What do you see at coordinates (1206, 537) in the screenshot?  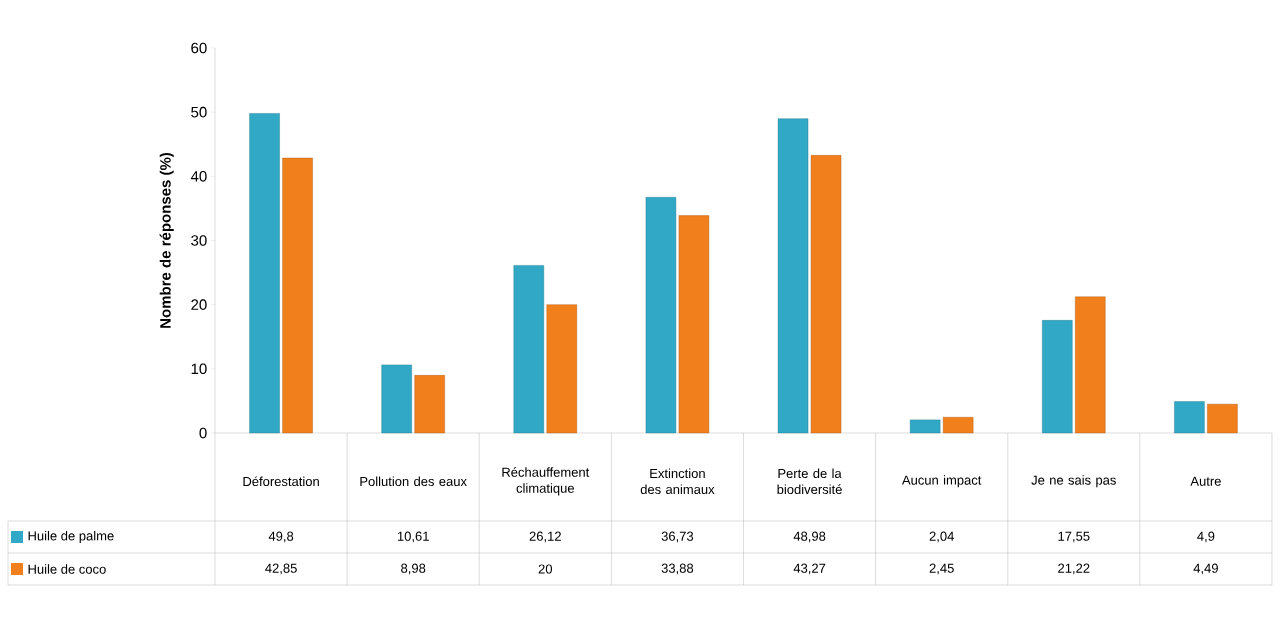 I see `data-label: 4,9` at bounding box center [1206, 537].